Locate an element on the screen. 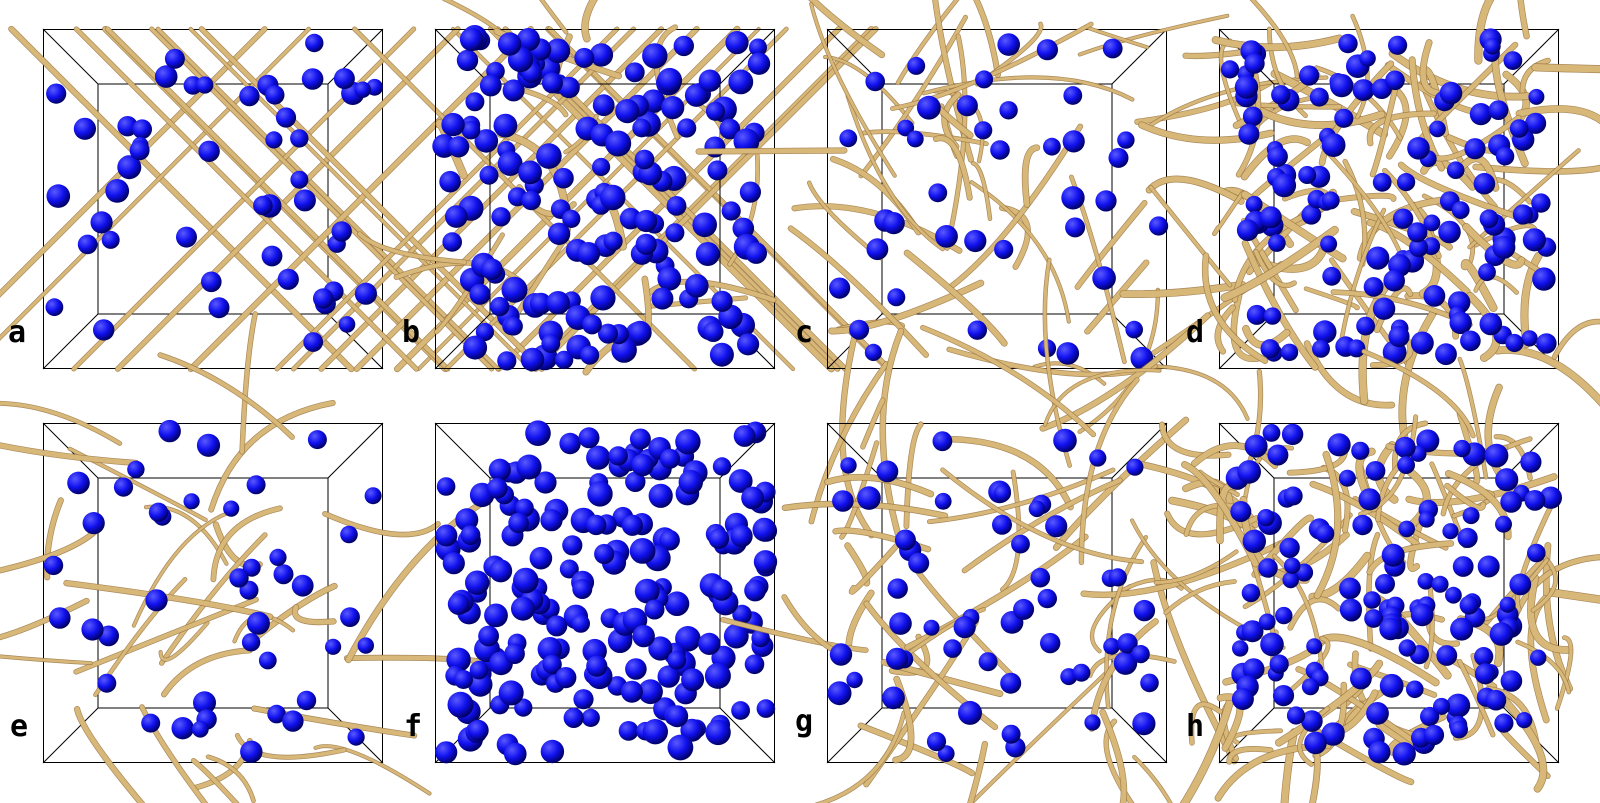 The image size is (1600, 803). panel-b-render is located at coordinates (567, 188).